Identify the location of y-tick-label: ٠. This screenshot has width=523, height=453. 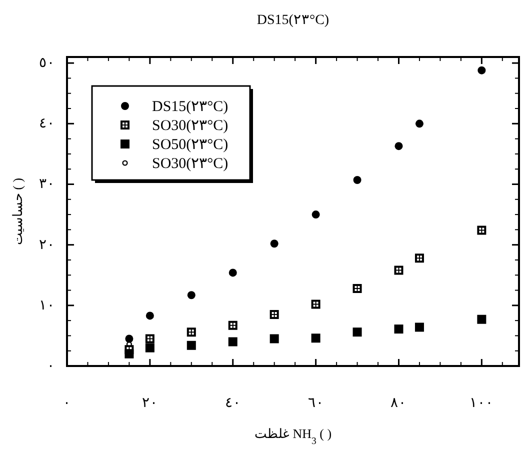
(51, 366).